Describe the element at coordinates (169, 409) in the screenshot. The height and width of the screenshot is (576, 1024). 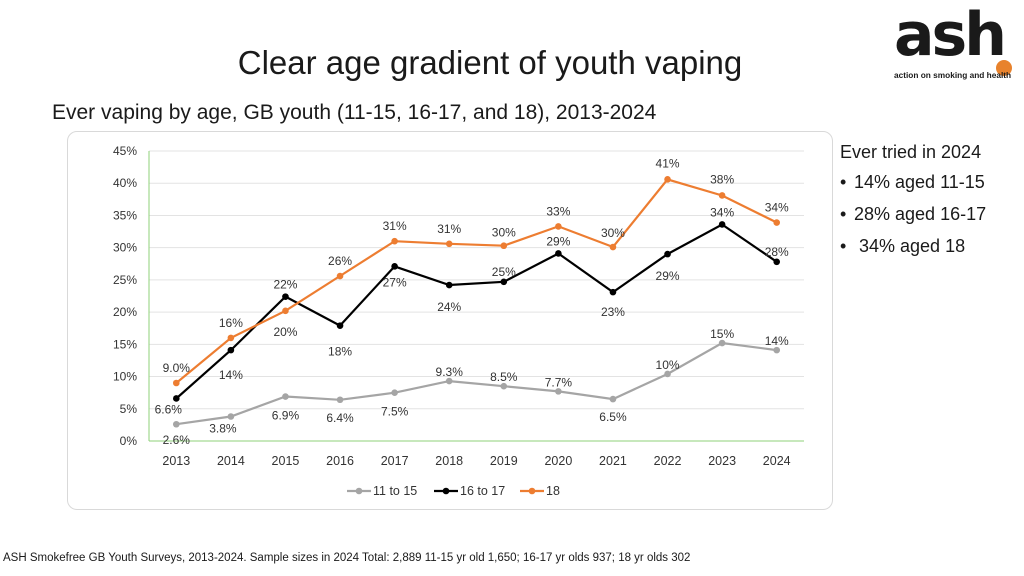
I see `data-label: 6.6%` at that location.